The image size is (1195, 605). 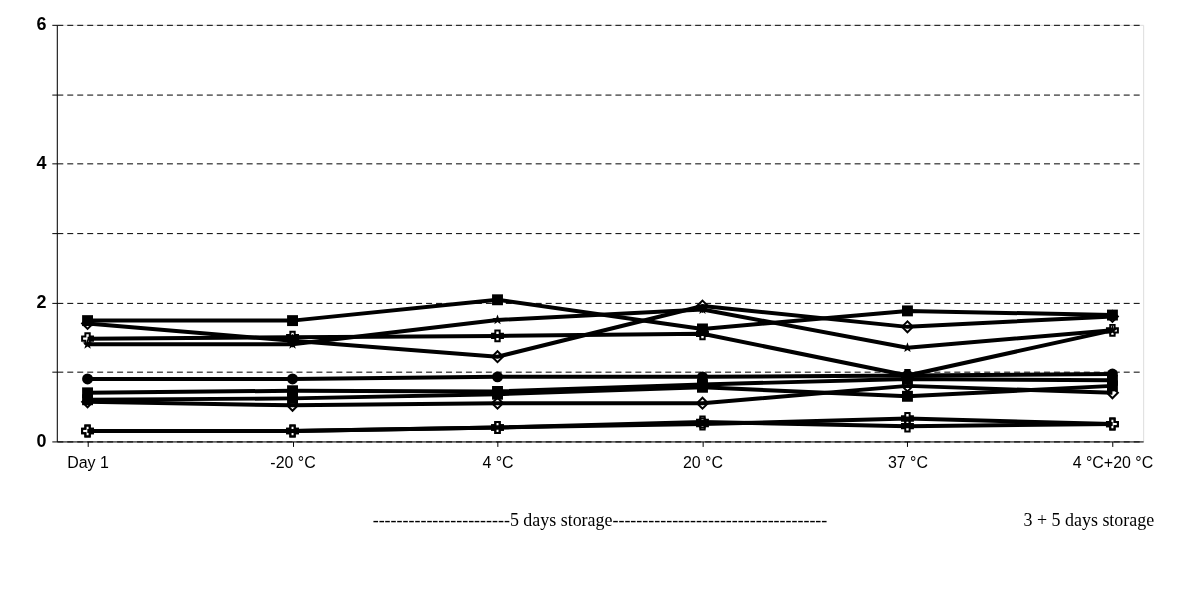 What do you see at coordinates (907, 462) in the screenshot?
I see `x-tick-label: 37 °C` at bounding box center [907, 462].